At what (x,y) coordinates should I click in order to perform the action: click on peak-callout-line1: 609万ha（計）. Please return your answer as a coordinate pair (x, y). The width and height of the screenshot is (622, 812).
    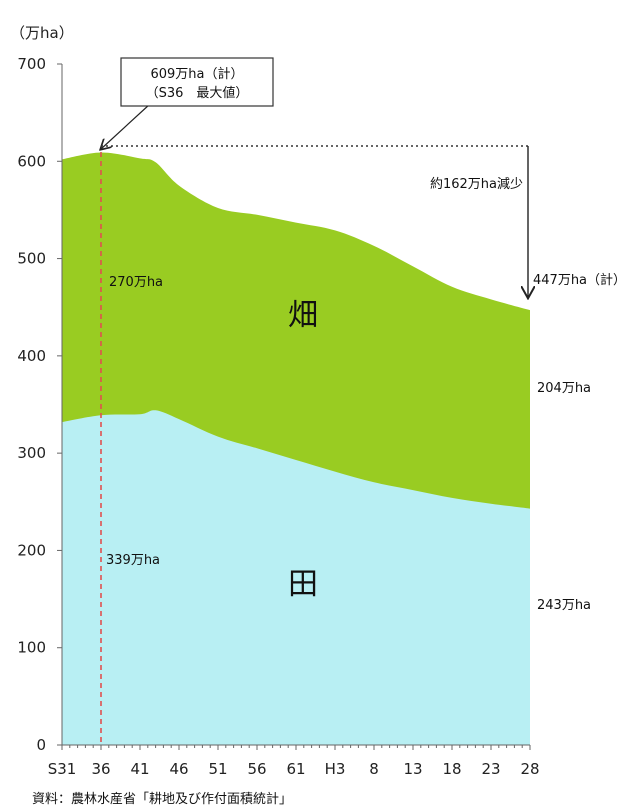
    Looking at the image, I should click on (196, 74).